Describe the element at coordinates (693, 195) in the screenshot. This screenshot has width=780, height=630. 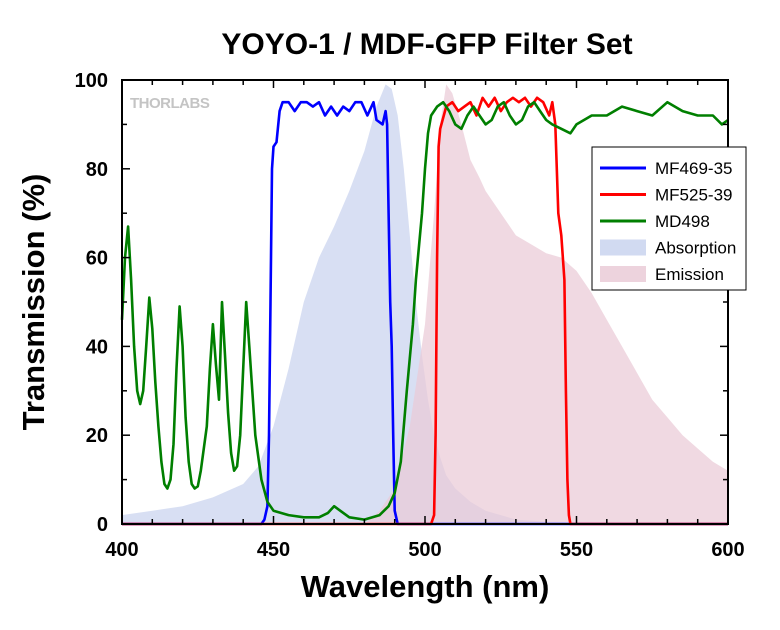
I see `legend-label-mf525-39: MF525-39` at that location.